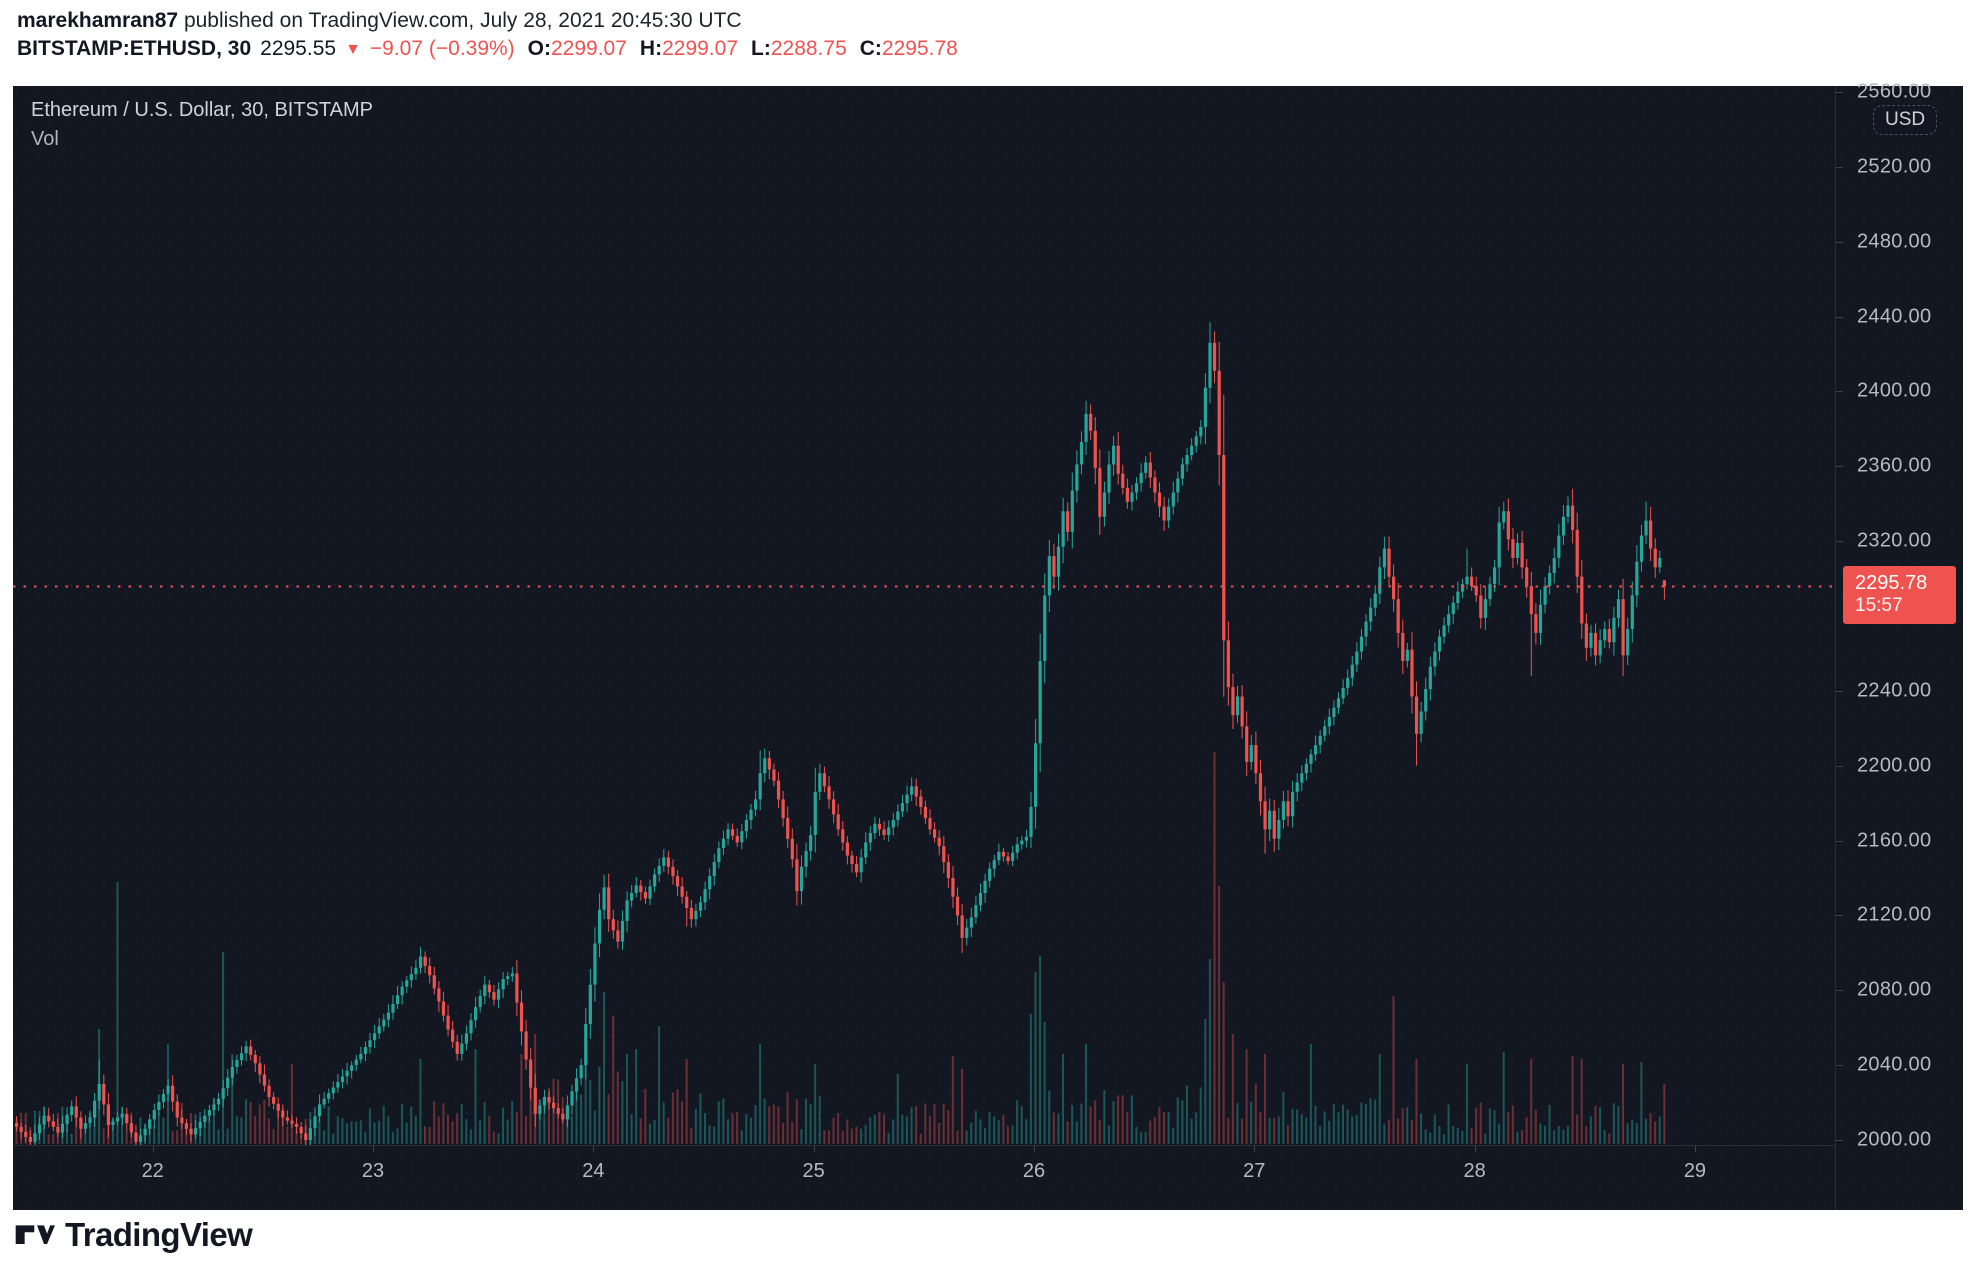 This screenshot has height=1274, width=1976. Describe the element at coordinates (1879, 606) in the screenshot. I see `bar-countdown: 15:57` at that location.